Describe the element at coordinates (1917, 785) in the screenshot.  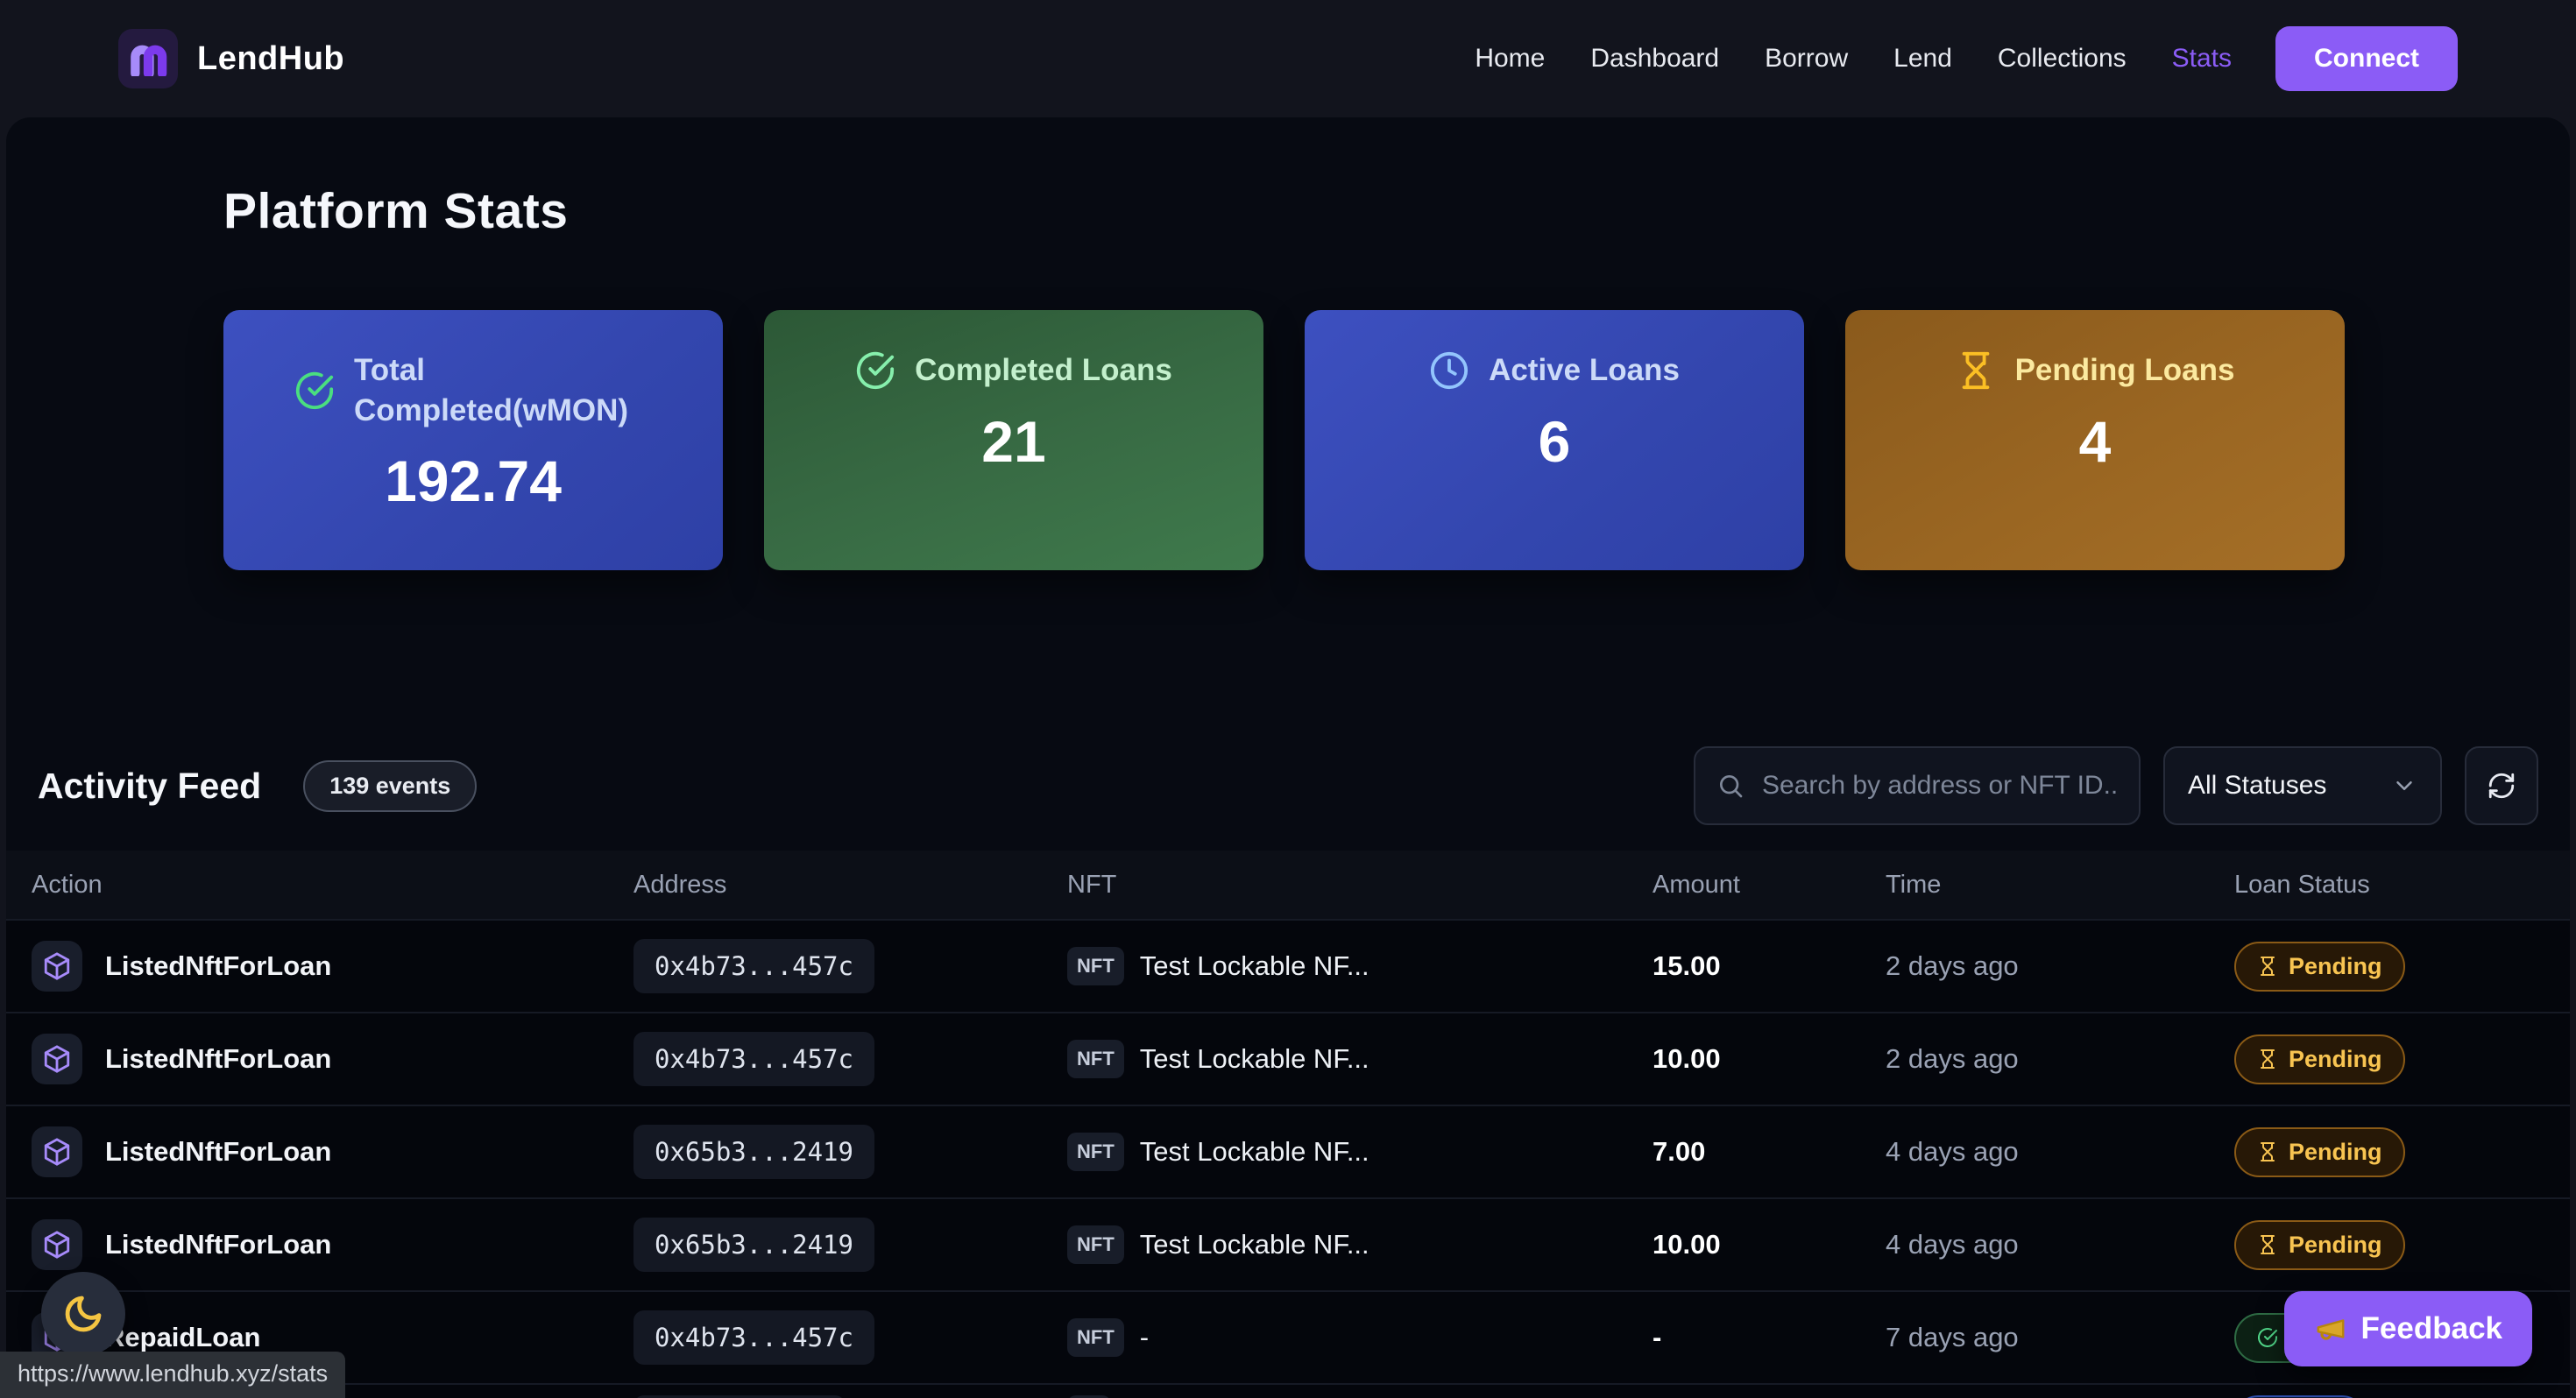
I see `search-input` at that location.